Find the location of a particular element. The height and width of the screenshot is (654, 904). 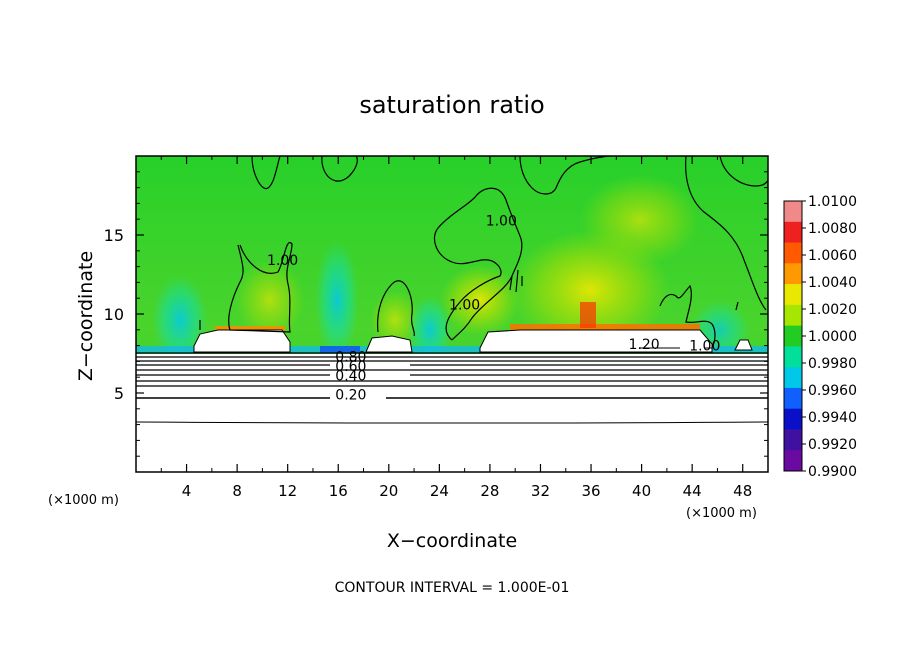

contour-label: 0.20 is located at coordinates (350, 395).